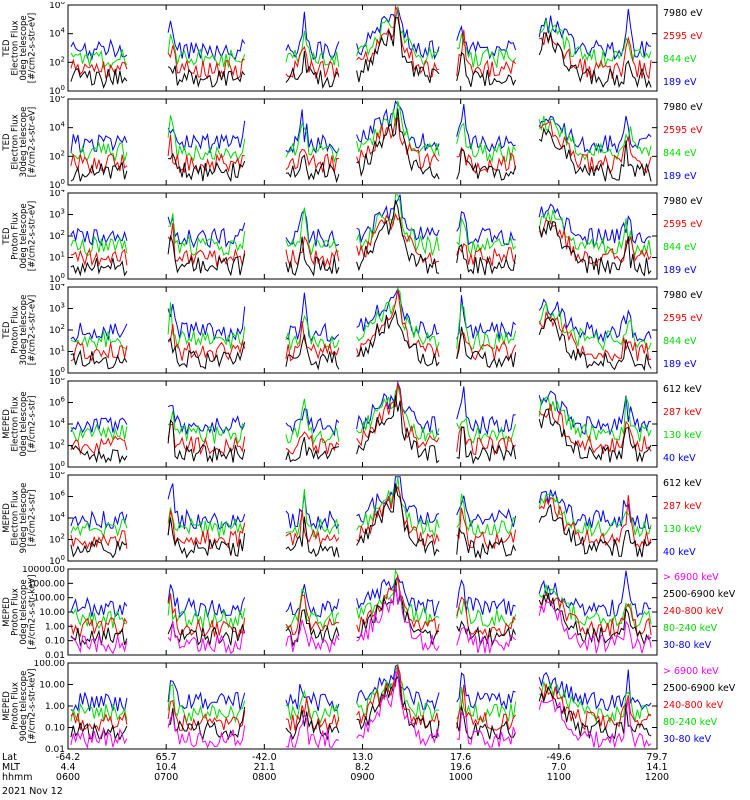 This screenshot has height=800, width=750. I want to click on y-axis-label-line: [#/cm2-s-str-eV], so click(33, 330).